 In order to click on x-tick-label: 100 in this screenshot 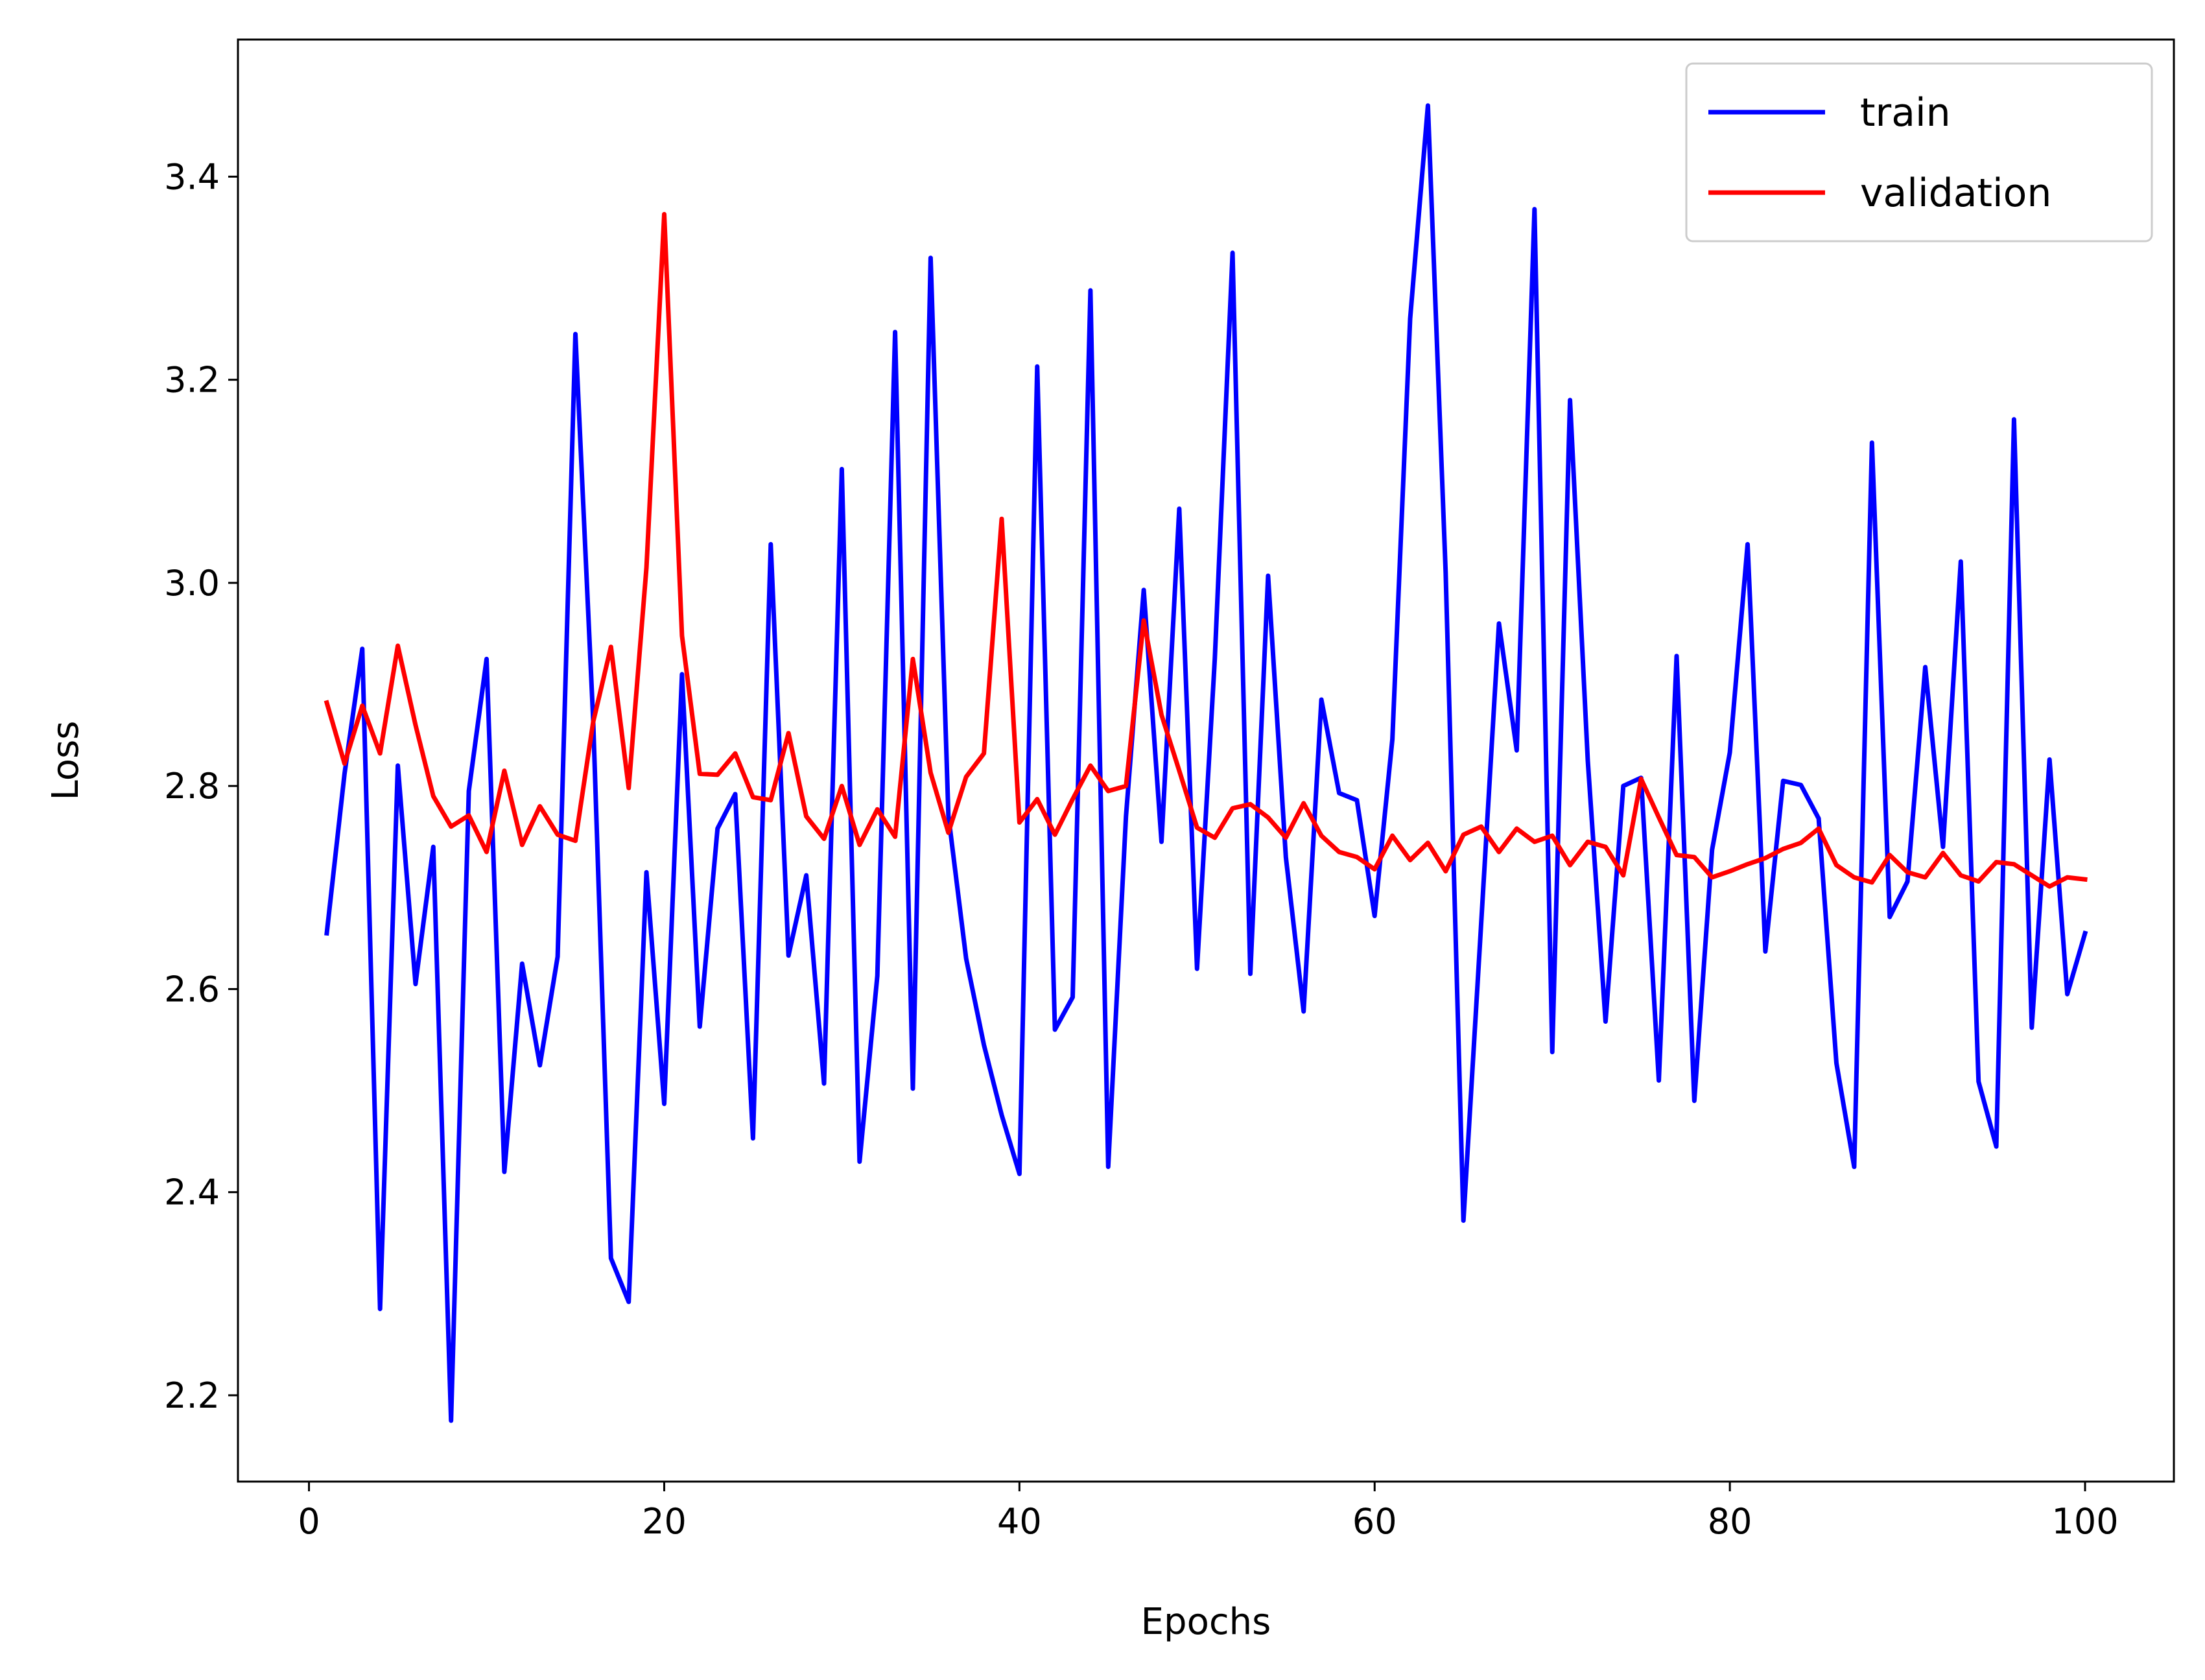, I will do `click(2084, 1521)`.